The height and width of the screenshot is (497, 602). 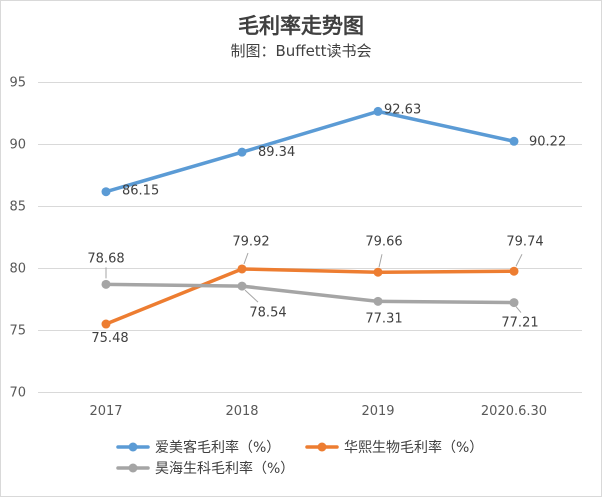 What do you see at coordinates (17, 145) in the screenshot?
I see `y-tick-label: 90` at bounding box center [17, 145].